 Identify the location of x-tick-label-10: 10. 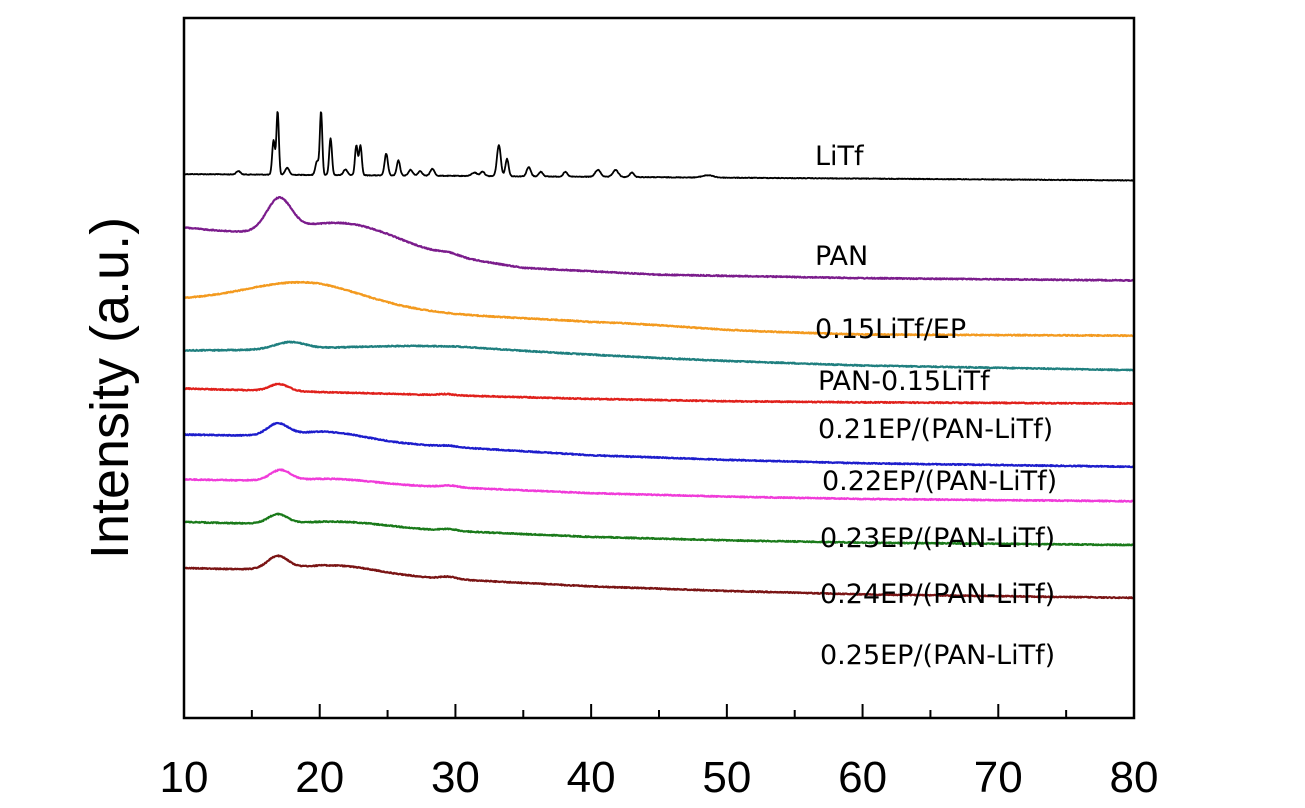
(184, 777).